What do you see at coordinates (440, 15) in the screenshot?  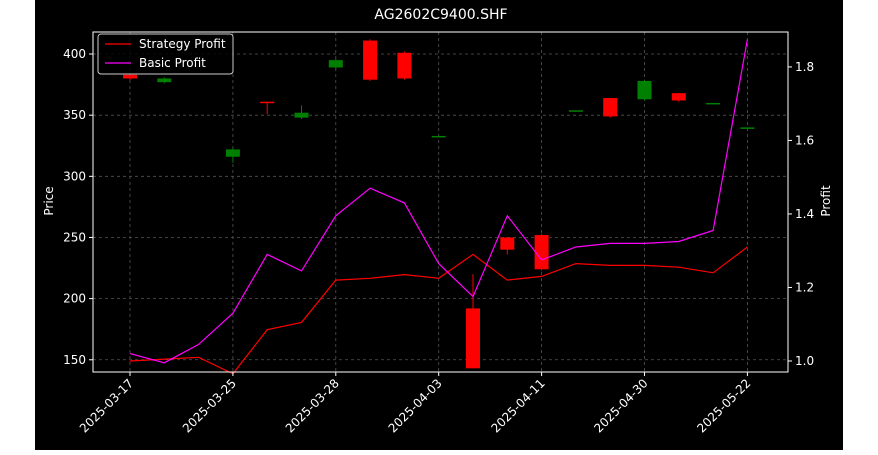 I see `chart-title: AG2602C9400.SHF` at bounding box center [440, 15].